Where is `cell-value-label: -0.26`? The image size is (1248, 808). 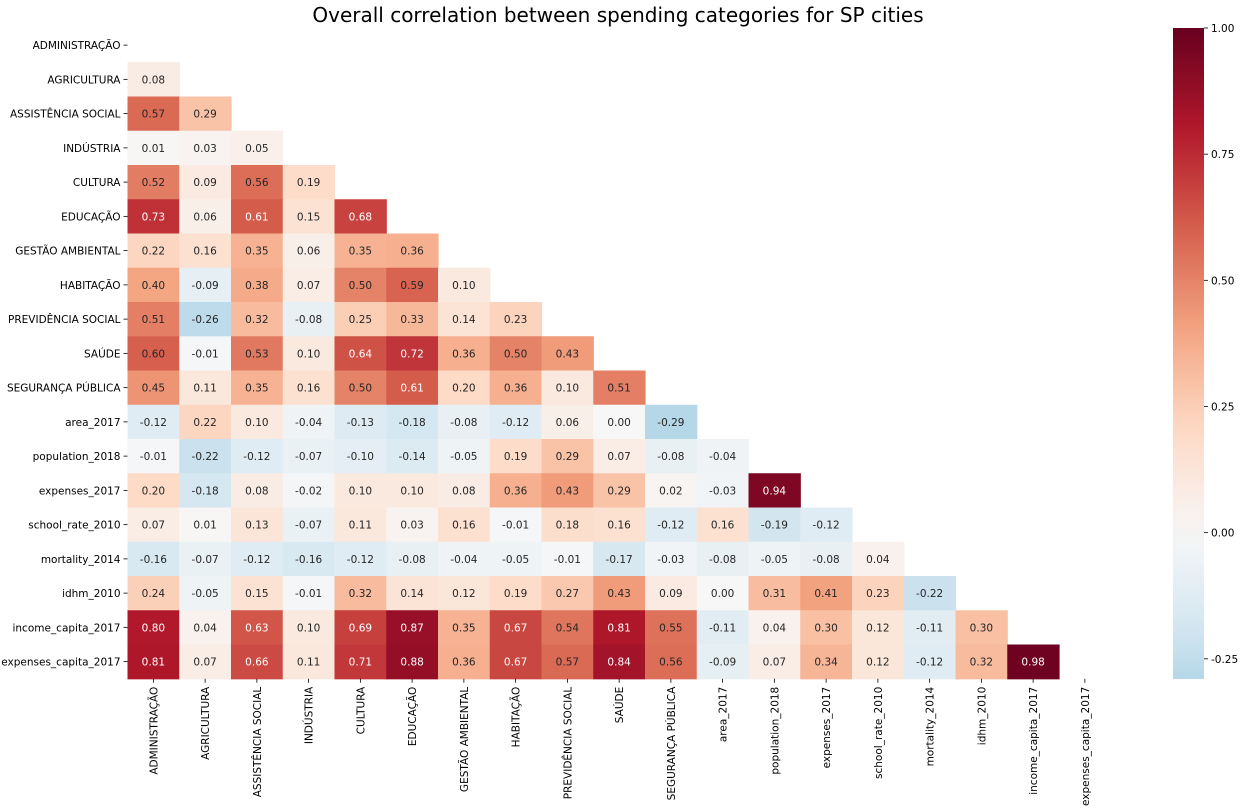 cell-value-label: -0.26 is located at coordinates (205, 320).